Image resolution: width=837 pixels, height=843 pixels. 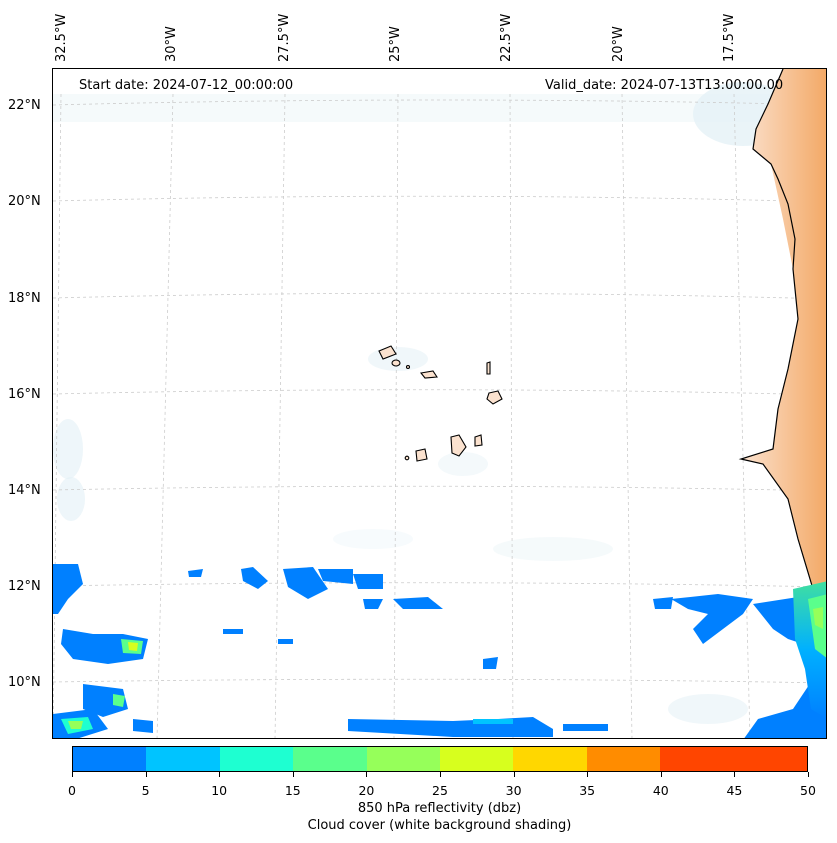 I want to click on valid-date-label: Valid_date: 2024-07-13T13:00:00.00, so click(x=664, y=85).